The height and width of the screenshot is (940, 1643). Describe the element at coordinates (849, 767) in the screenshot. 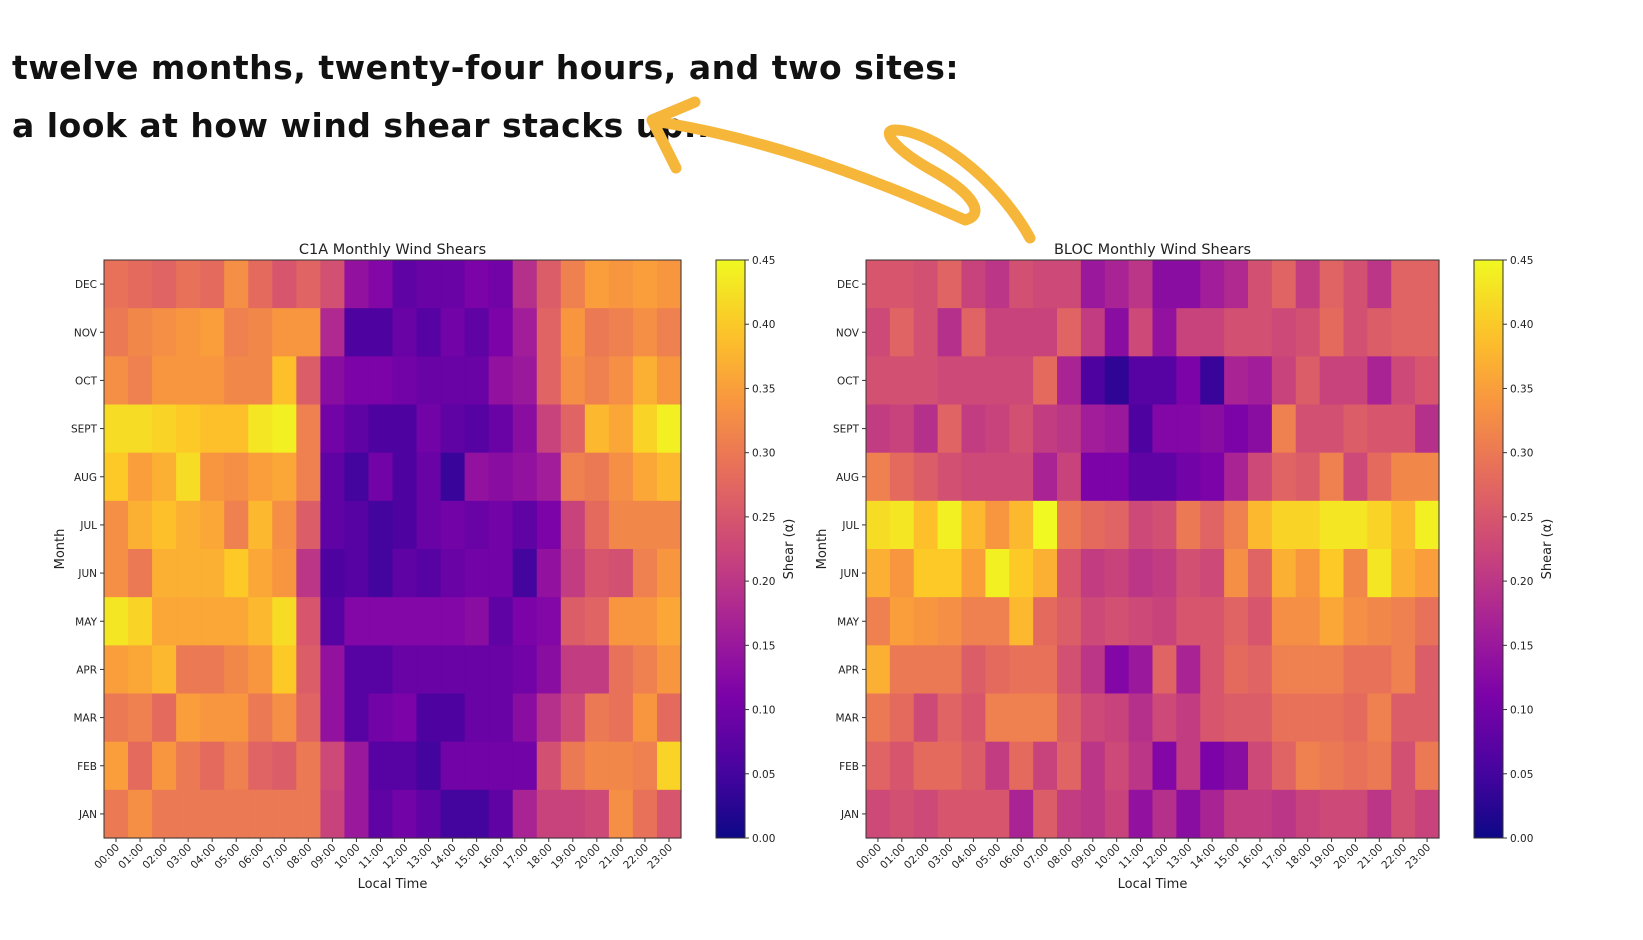

I see `y-tick-label: FEB` at that location.